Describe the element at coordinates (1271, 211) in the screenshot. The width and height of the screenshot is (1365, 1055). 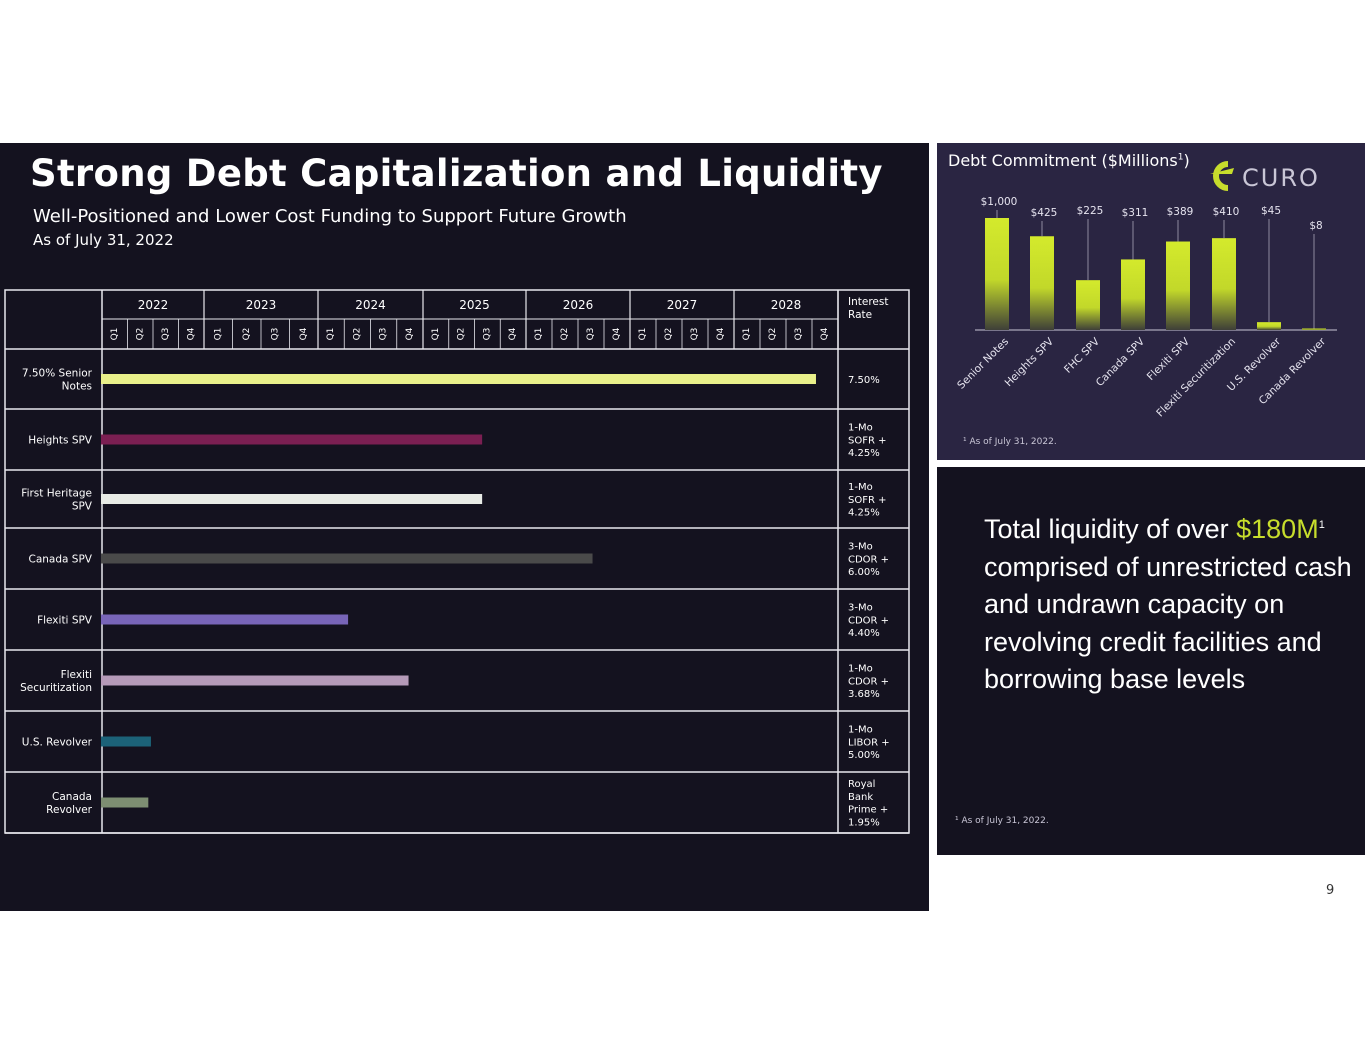
I see `data-label: $45` at that location.